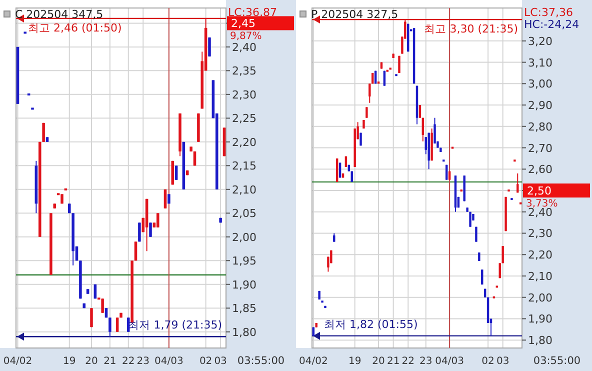 The image size is (592, 371). I want to click on text: 9,87%, so click(246, 36).